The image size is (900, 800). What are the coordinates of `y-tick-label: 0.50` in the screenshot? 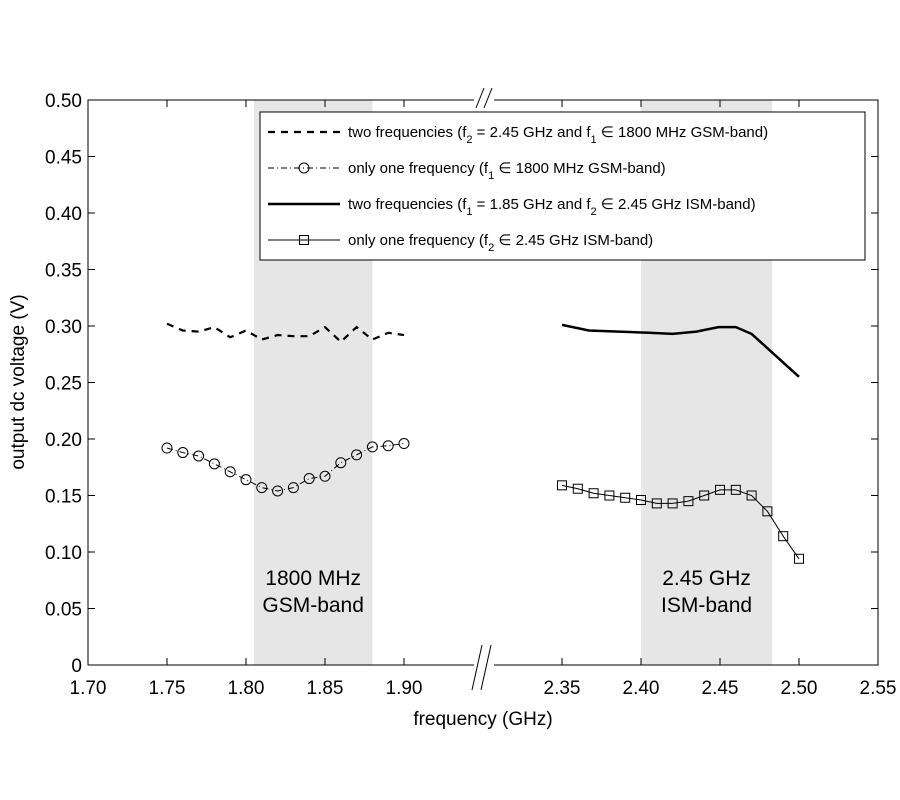 It's located at (63, 101).